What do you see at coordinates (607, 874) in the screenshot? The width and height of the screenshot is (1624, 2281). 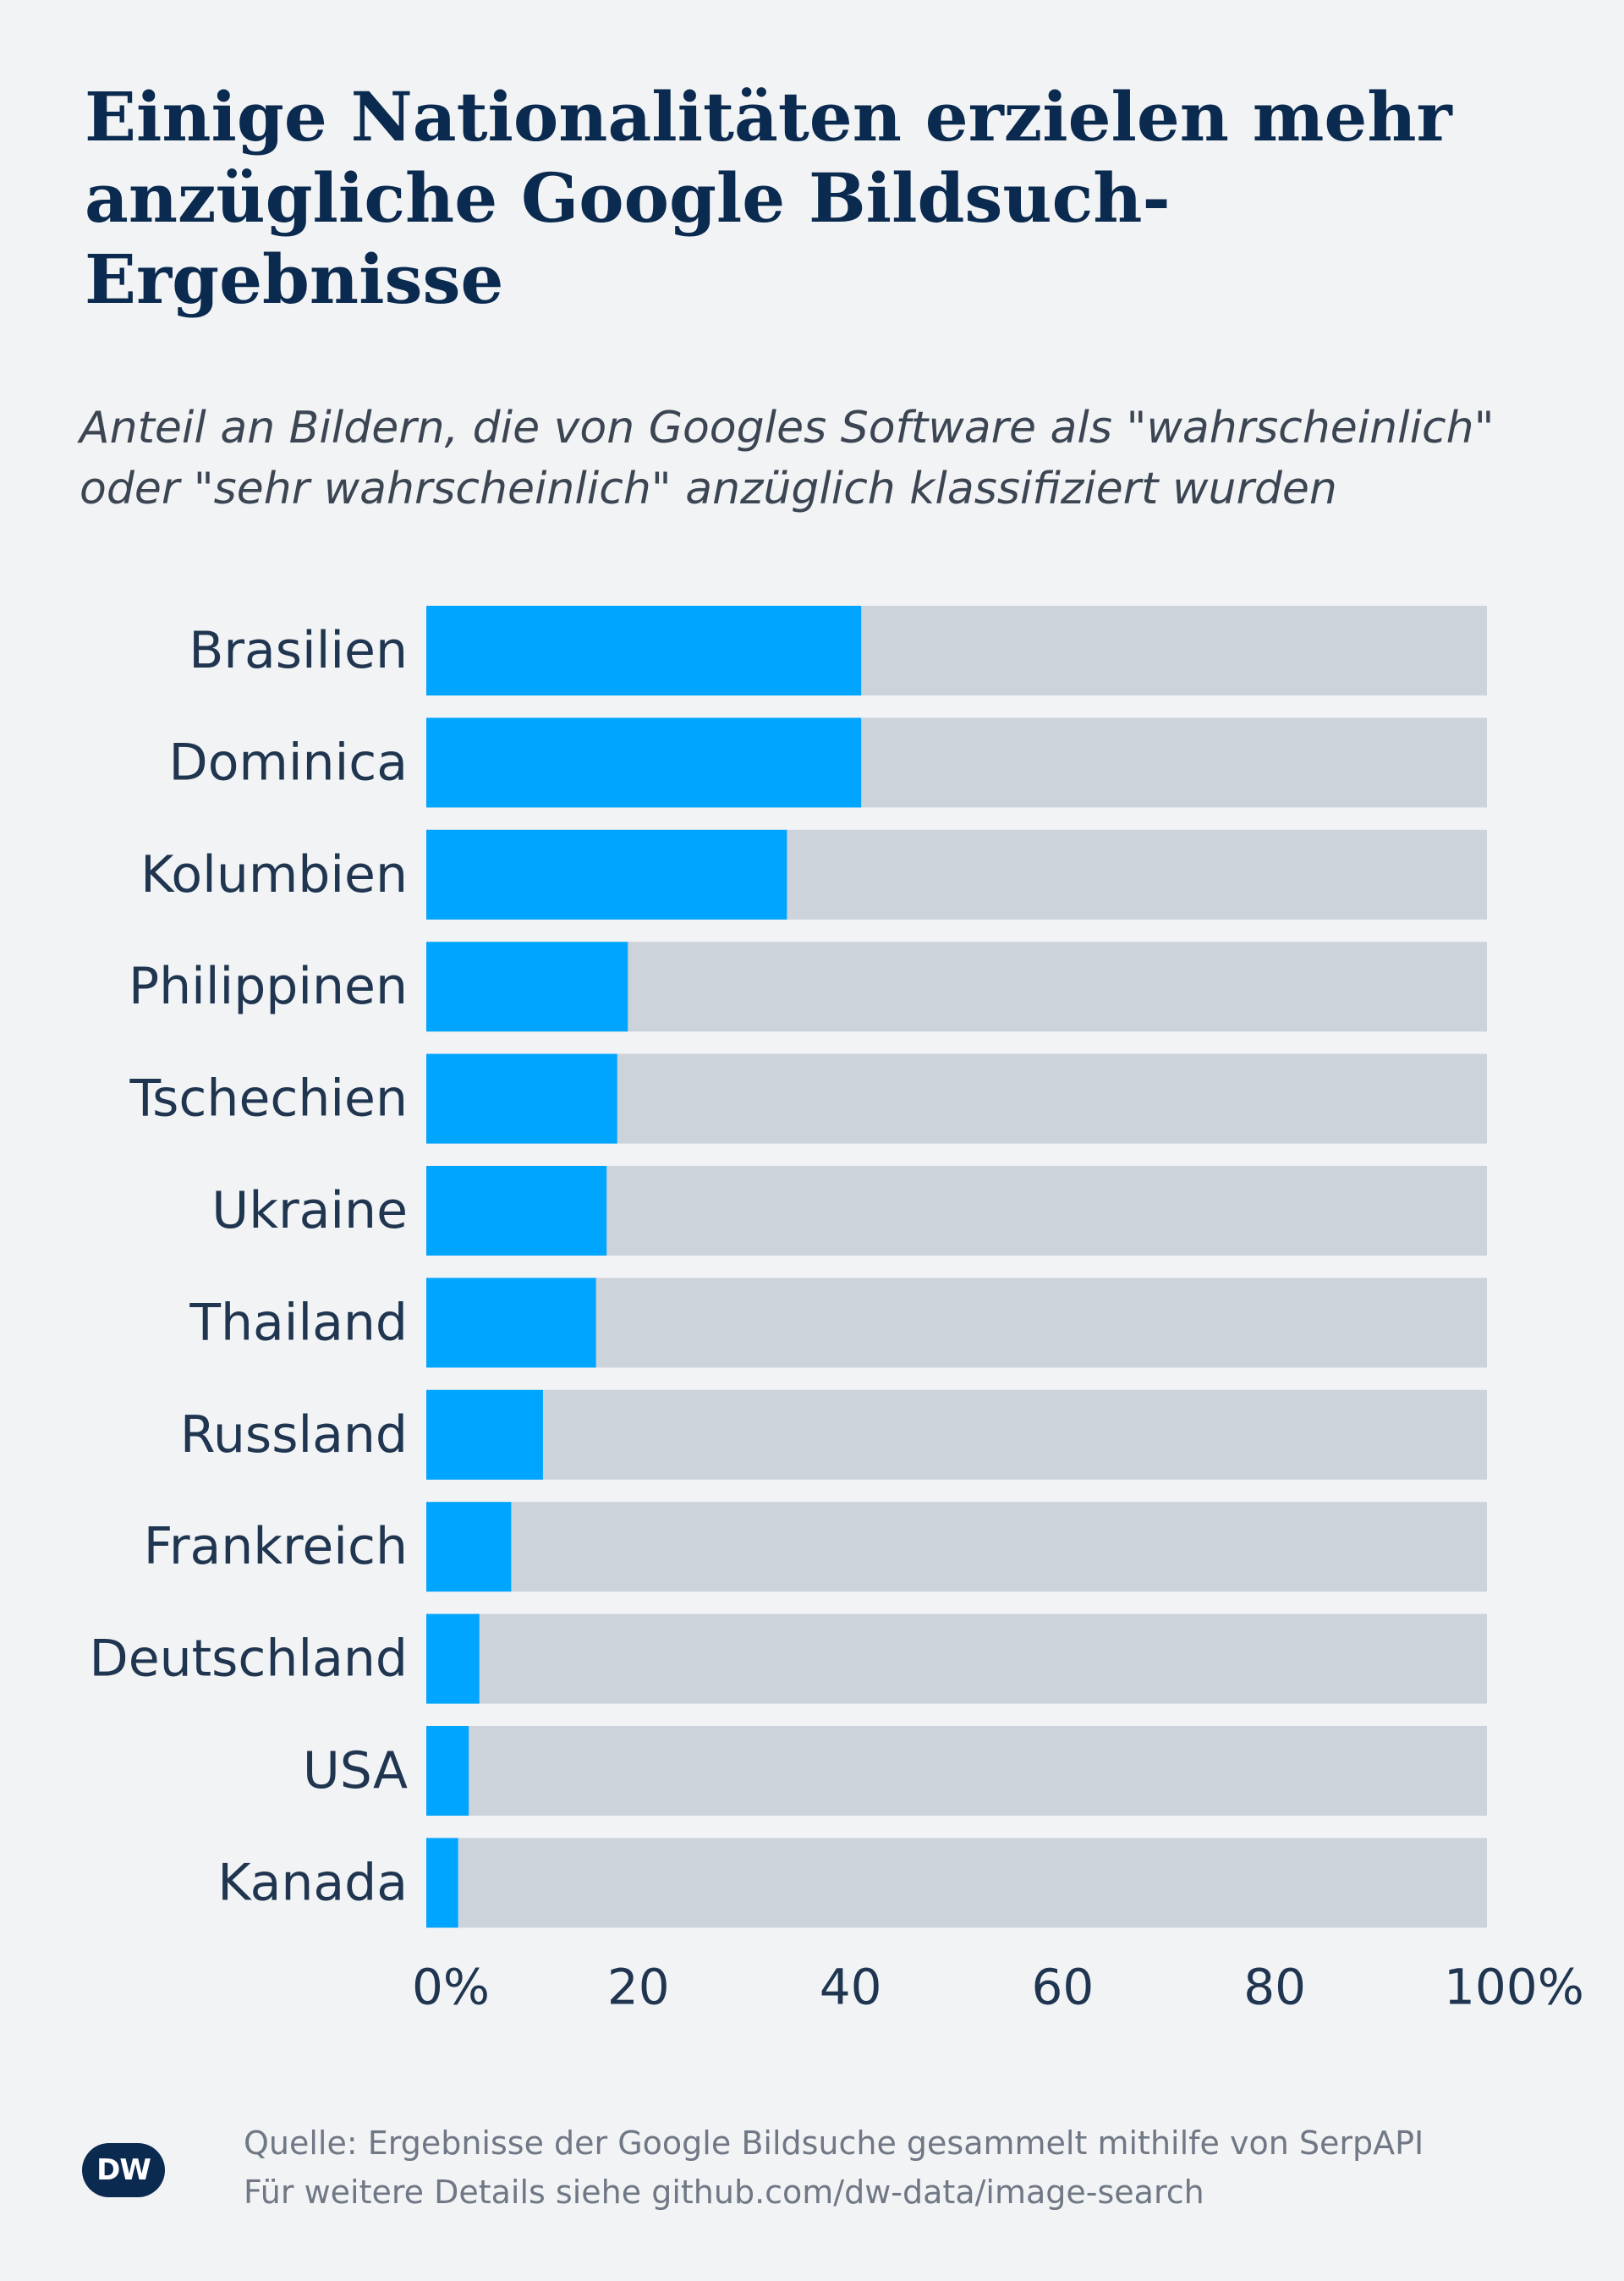 I see `bar-value-kolumbien` at bounding box center [607, 874].